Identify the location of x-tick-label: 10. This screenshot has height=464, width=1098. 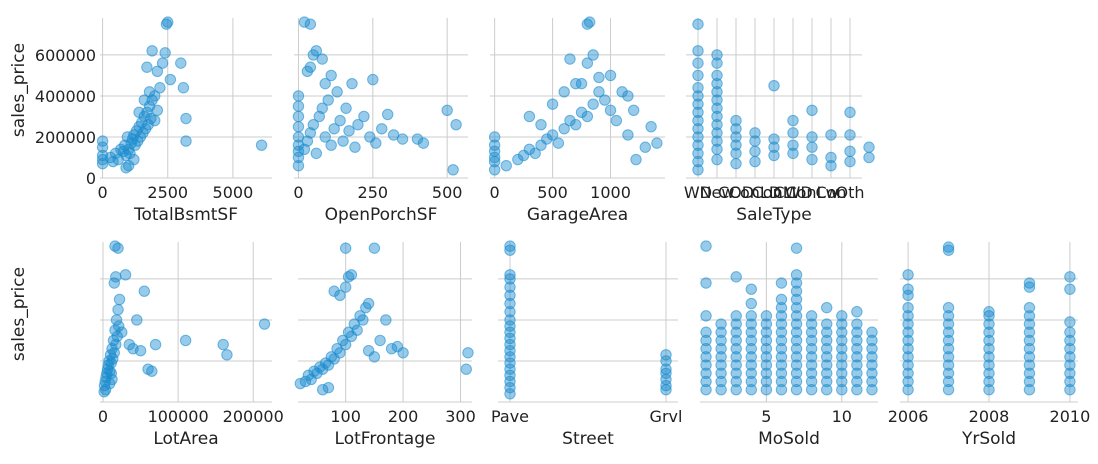
(842, 416).